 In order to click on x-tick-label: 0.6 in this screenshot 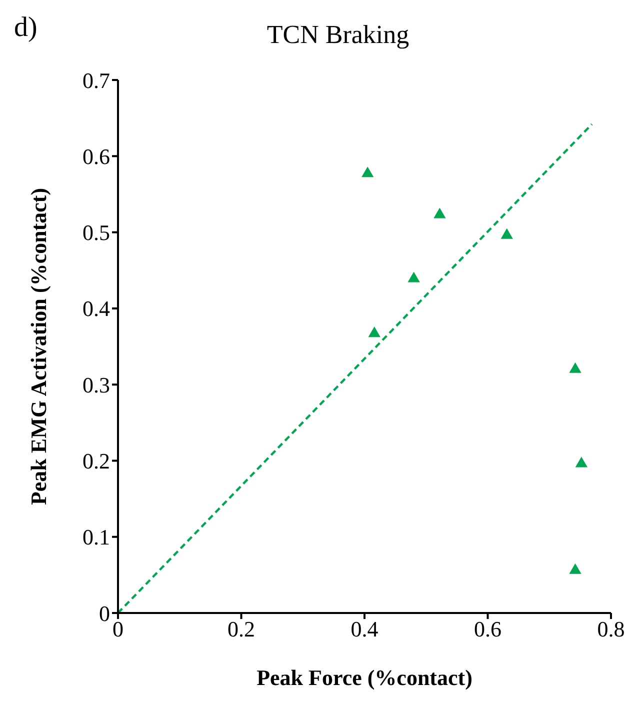, I will do `click(488, 629)`.